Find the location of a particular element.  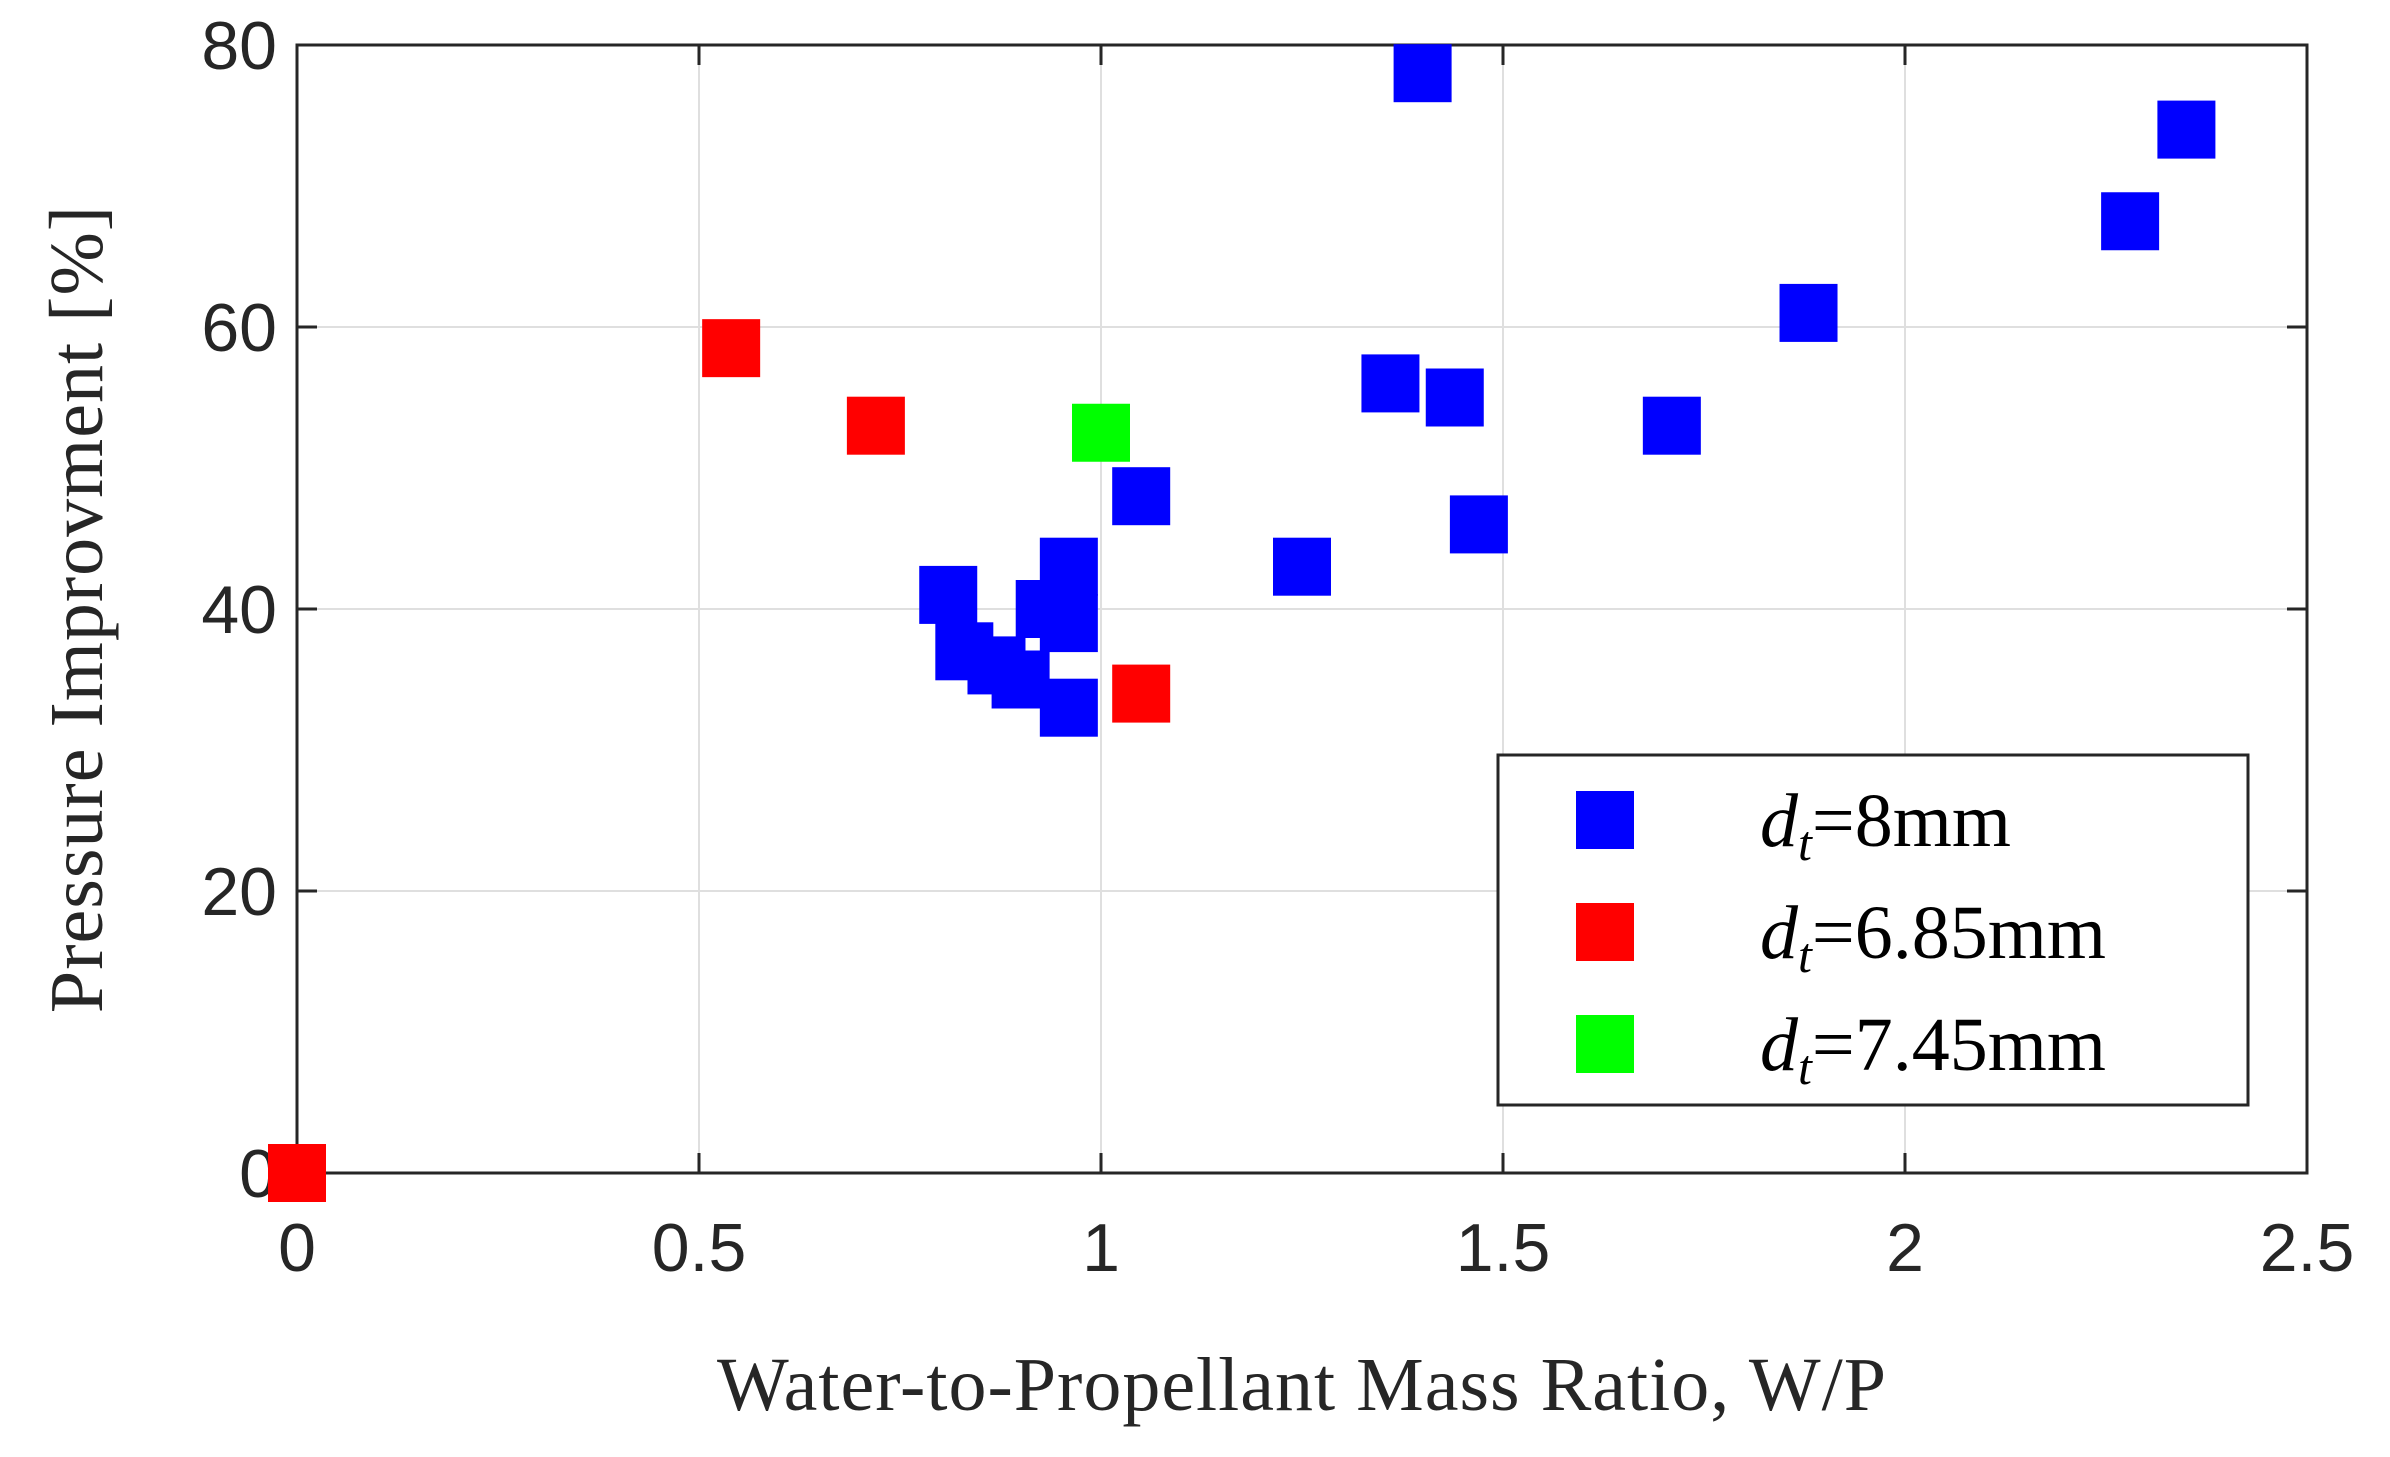

legend: dt=8mm dt=6.85mm dt=7.45mm is located at coordinates (1873, 930).